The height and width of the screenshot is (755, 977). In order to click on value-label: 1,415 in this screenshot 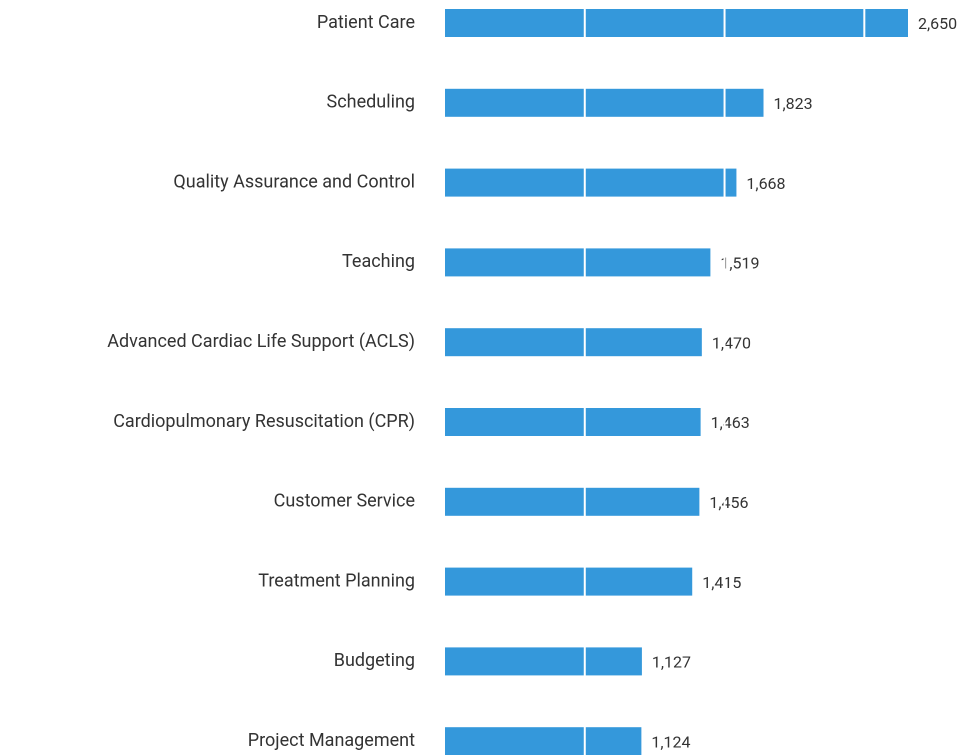, I will do `click(721, 582)`.